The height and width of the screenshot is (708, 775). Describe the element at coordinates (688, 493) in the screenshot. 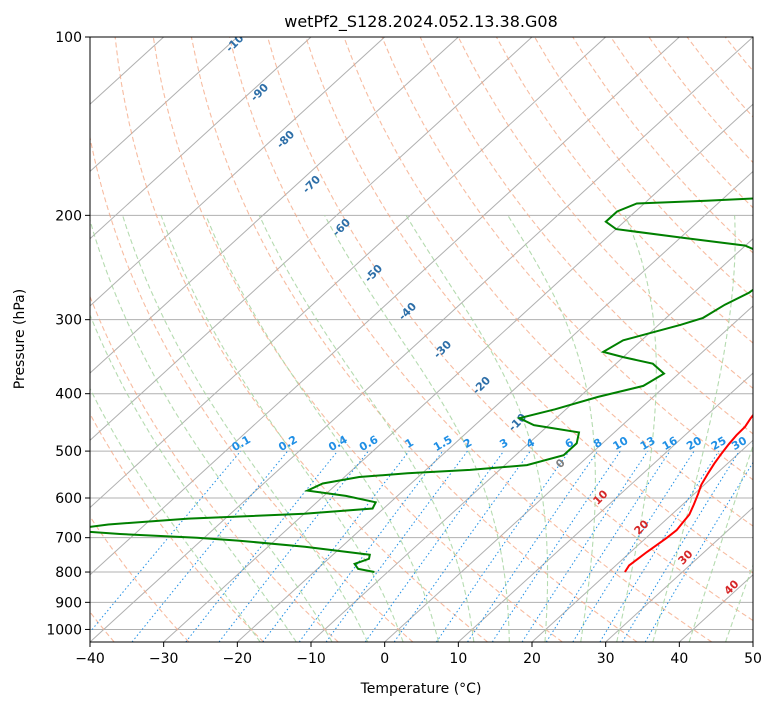

I see `temperature-profile-line` at that location.